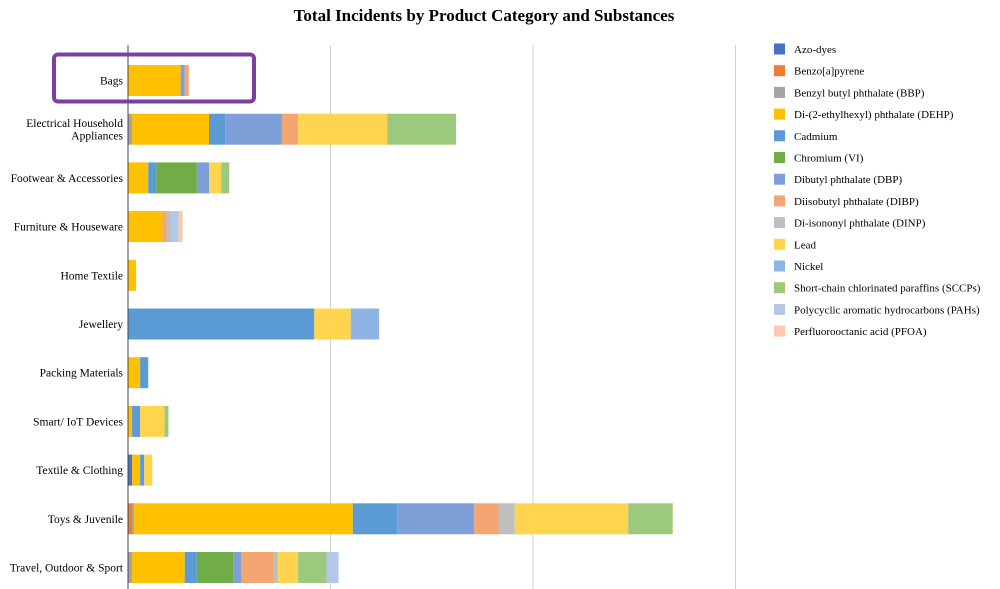 The image size is (1000, 589). What do you see at coordinates (860, 332) in the screenshot?
I see `legend-label: Perfluorooctanic acid (PFOA)` at bounding box center [860, 332].